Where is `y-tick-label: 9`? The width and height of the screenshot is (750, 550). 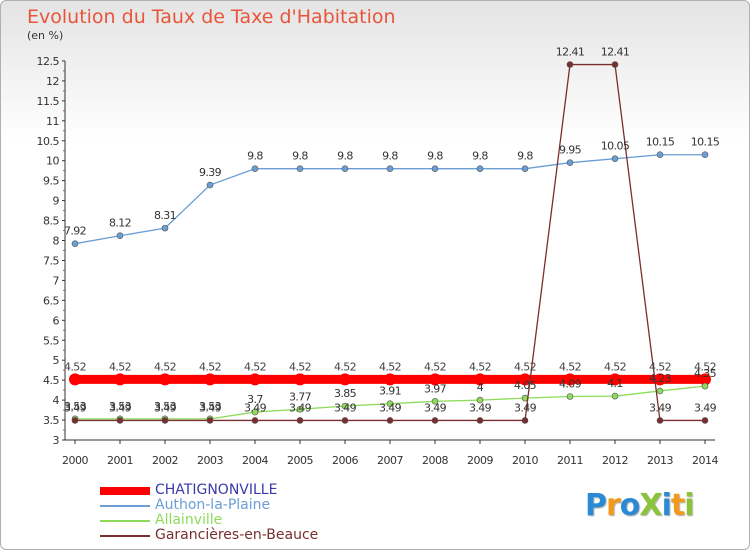
y-tick-label: 9 is located at coordinates (56, 201).